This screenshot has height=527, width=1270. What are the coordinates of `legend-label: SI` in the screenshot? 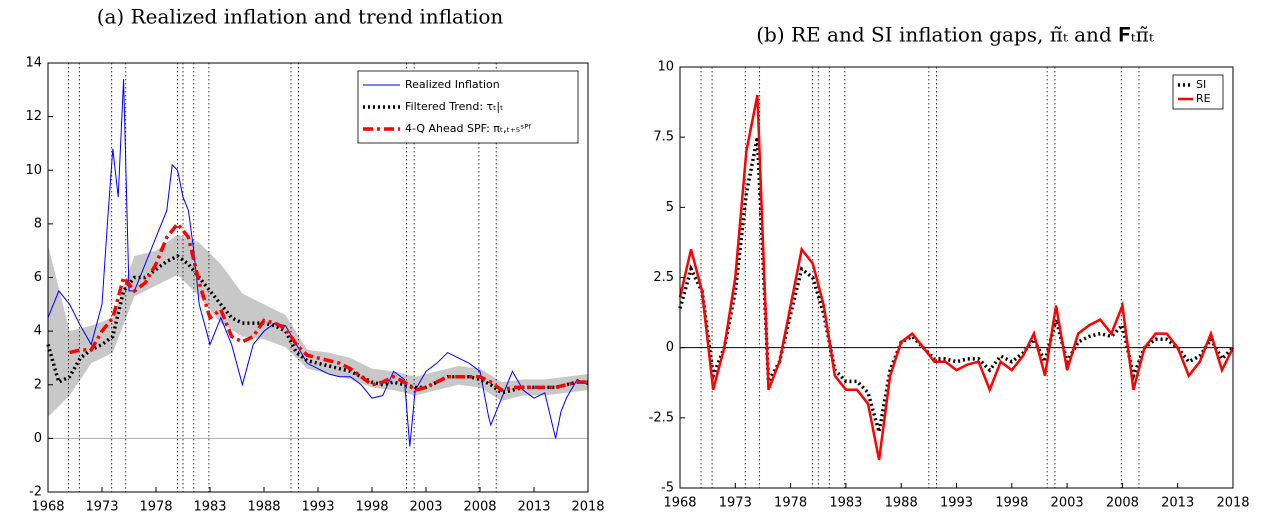 It's located at (1201, 84).